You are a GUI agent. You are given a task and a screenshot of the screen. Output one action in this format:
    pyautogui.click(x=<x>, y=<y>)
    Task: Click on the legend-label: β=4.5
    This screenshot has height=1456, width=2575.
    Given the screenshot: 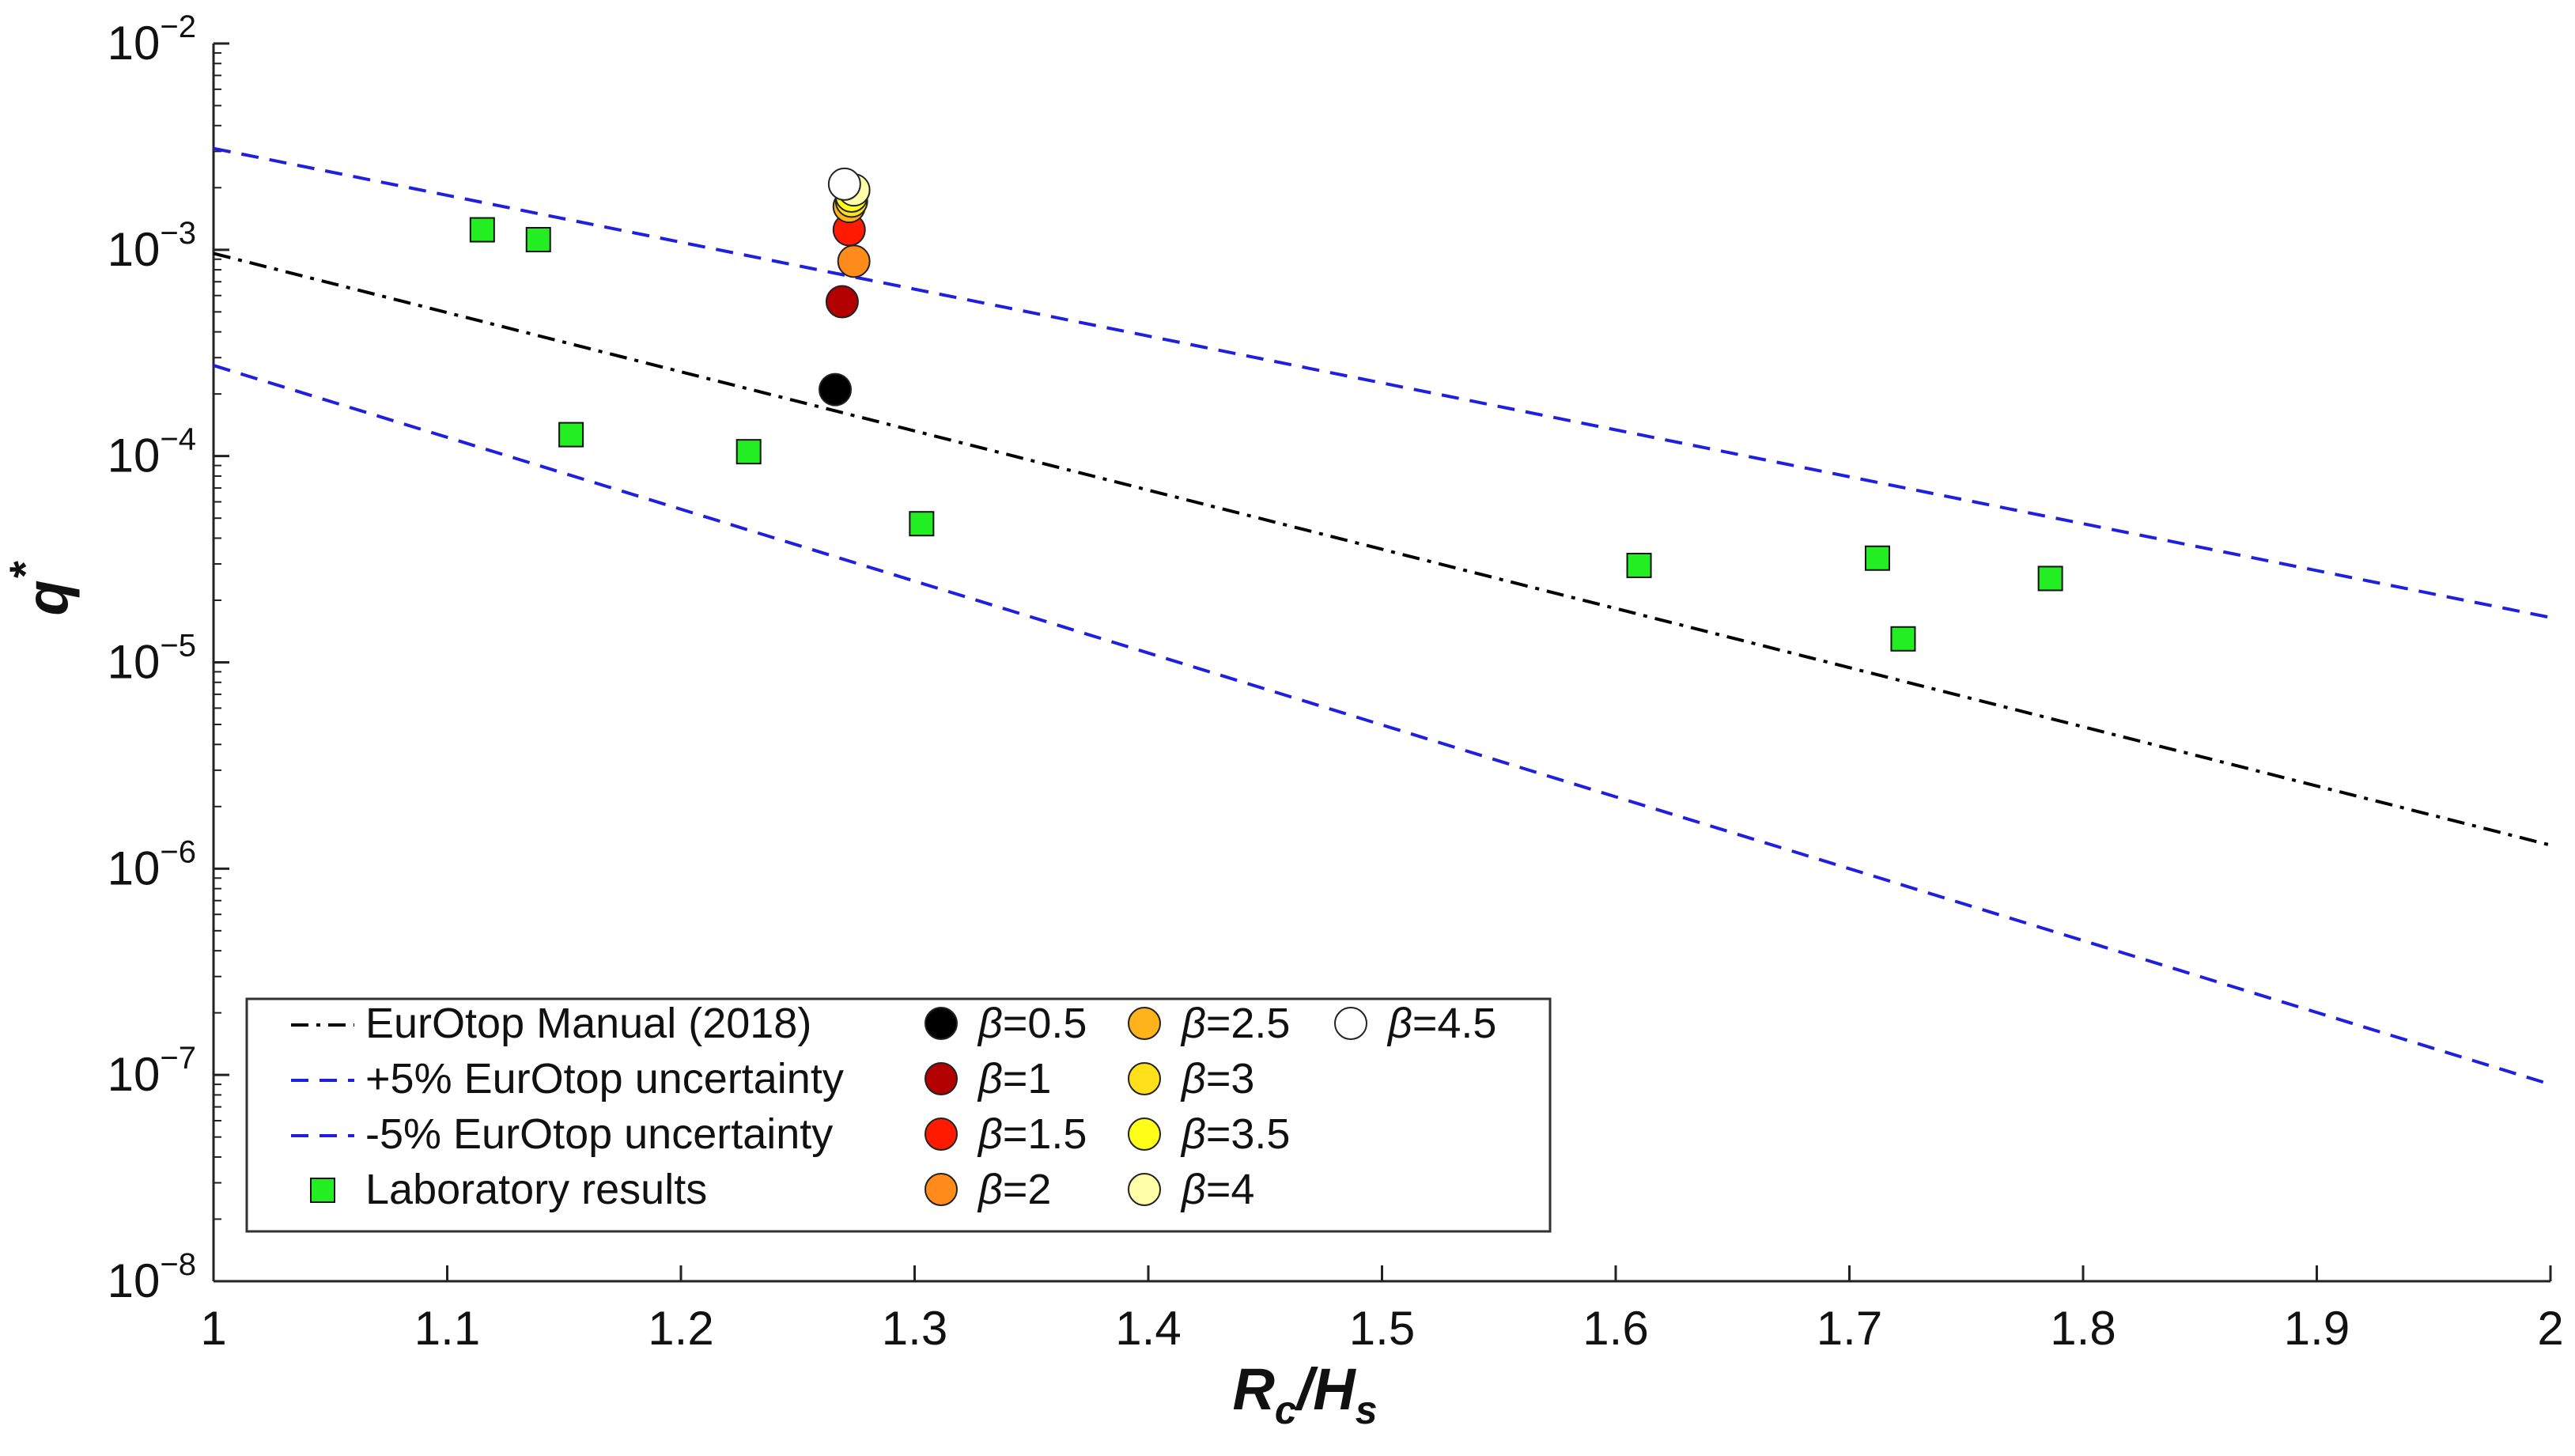 What is the action you would take?
    pyautogui.click(x=1441, y=1023)
    